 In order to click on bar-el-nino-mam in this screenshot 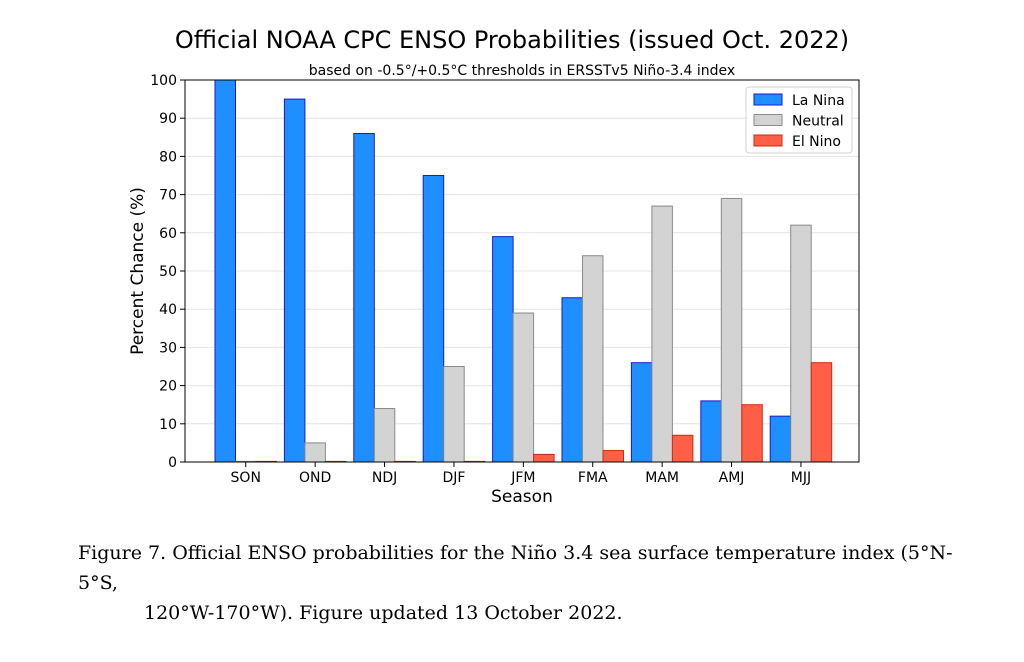, I will do `click(682, 448)`.